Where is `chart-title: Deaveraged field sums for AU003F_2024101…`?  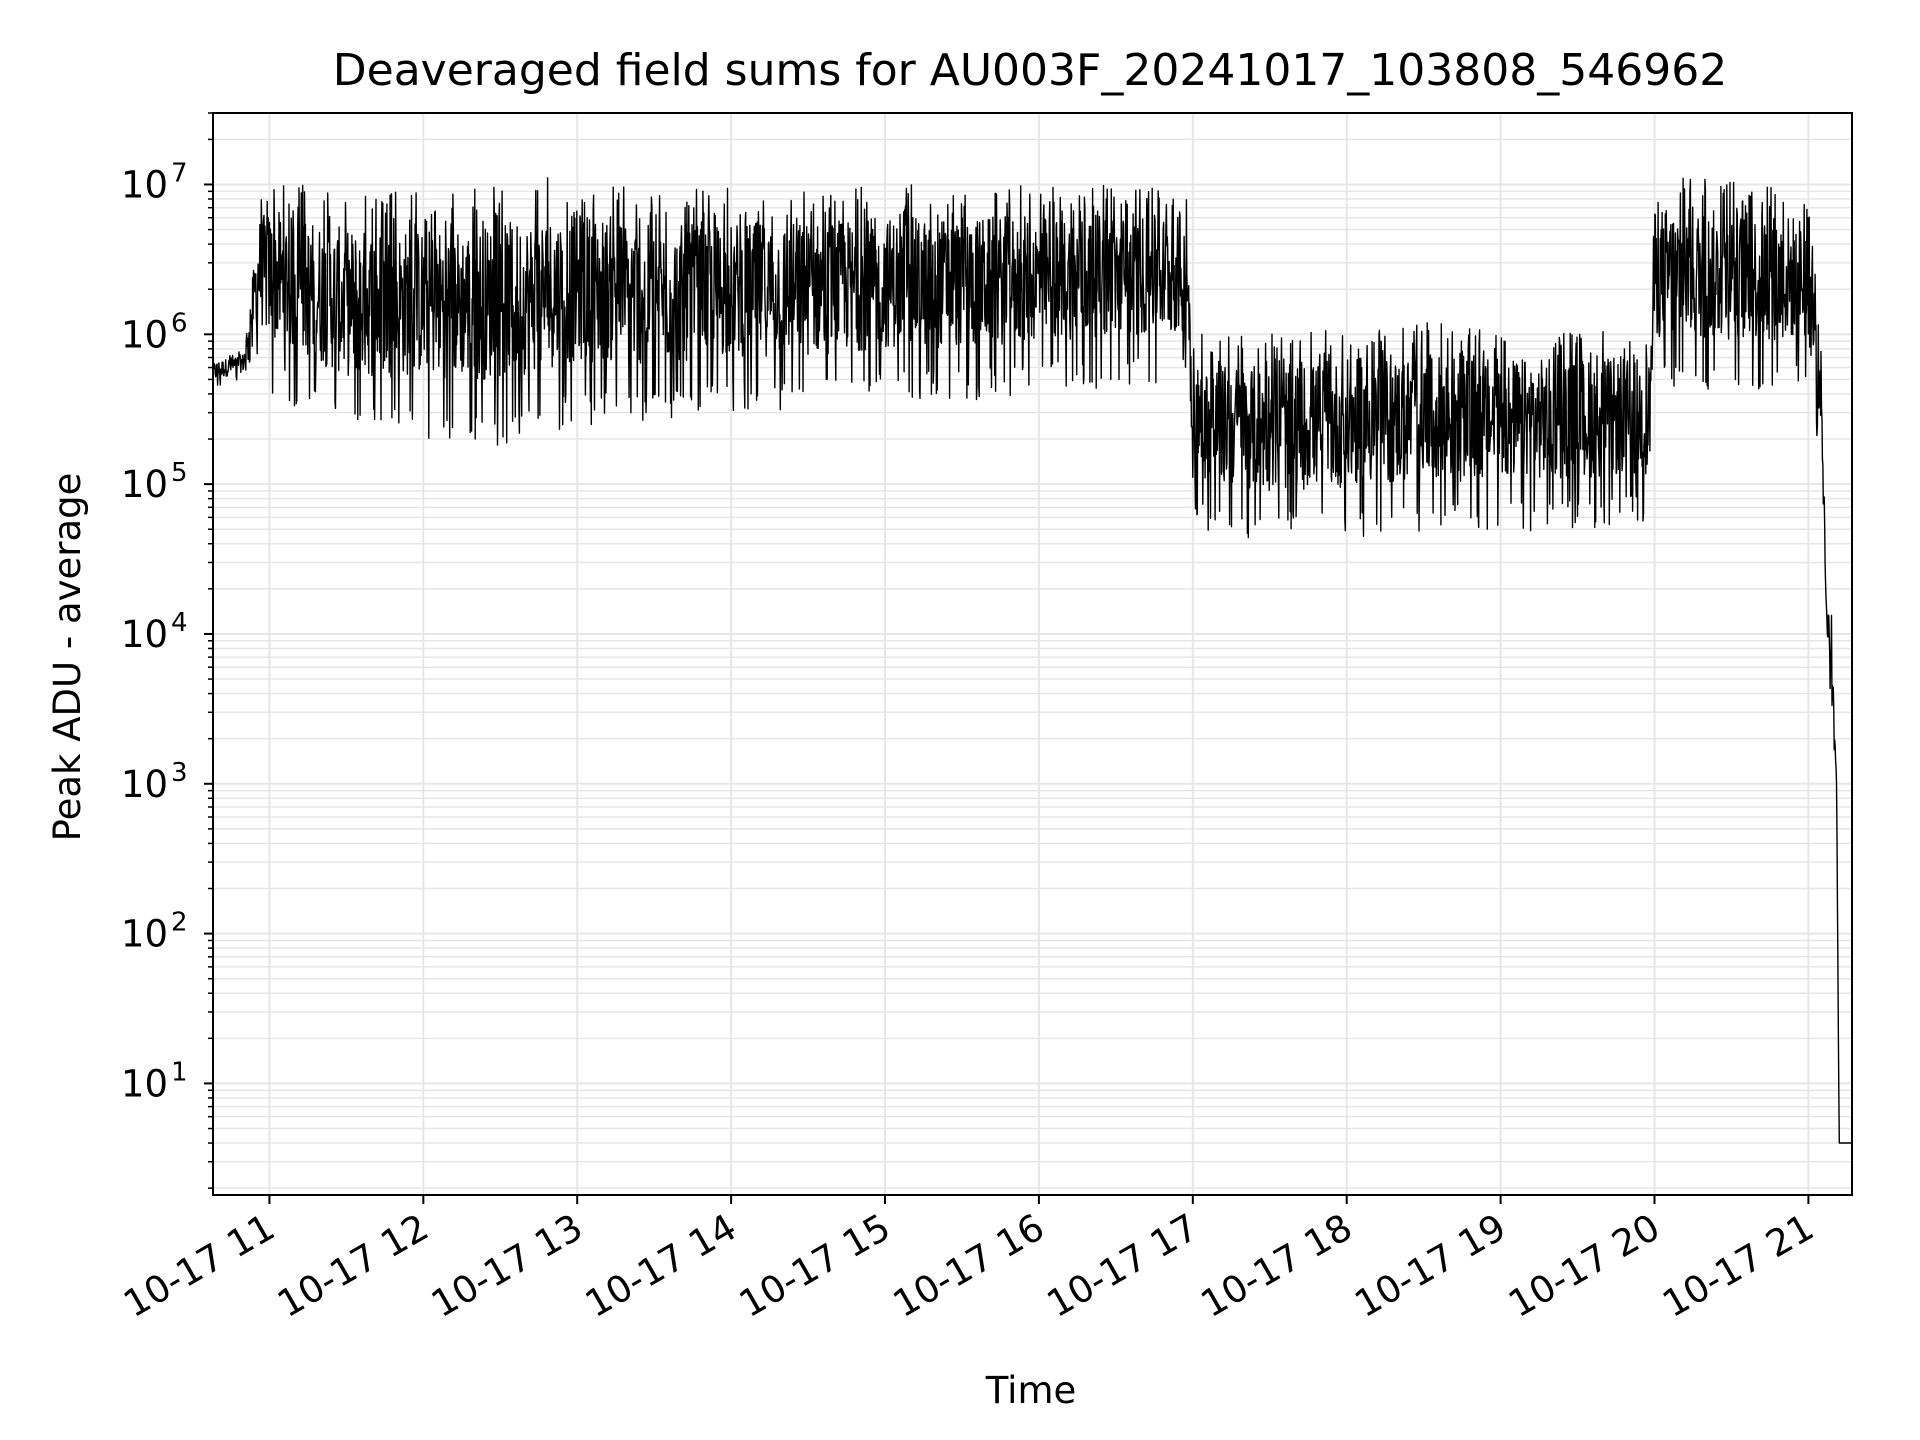 chart-title: Deaveraged field sums for AU003F_2024101… is located at coordinates (1030, 70).